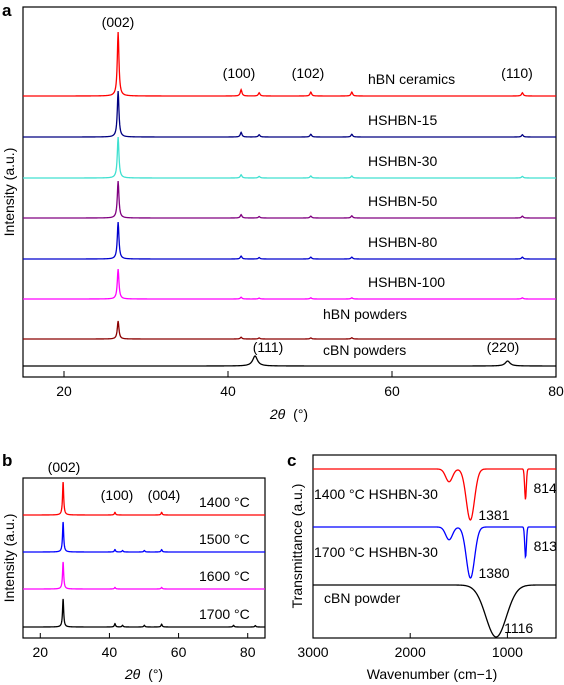 This screenshot has width=564, height=685. What do you see at coordinates (376, 552) in the screenshot?
I see `panel-c-series-1700-c-hshbn-30-label: 1700 °C HSHBN-30` at bounding box center [376, 552].